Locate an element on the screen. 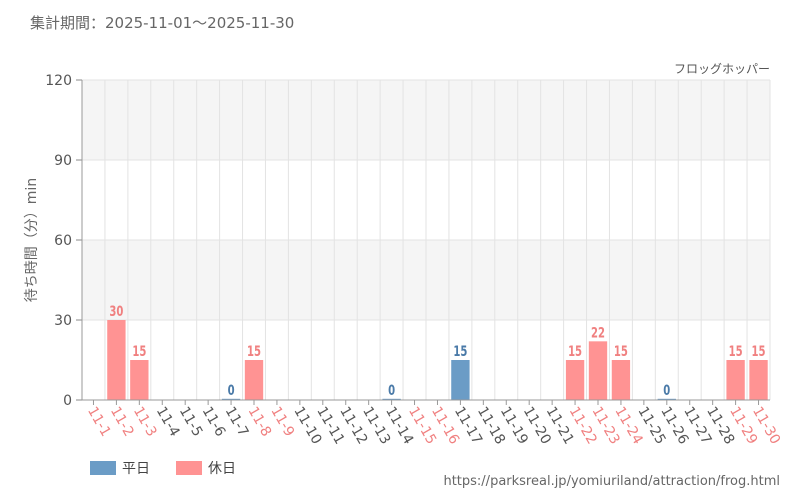 This screenshot has height=500, width=800. y-tick-label: 90 is located at coordinates (63, 161).